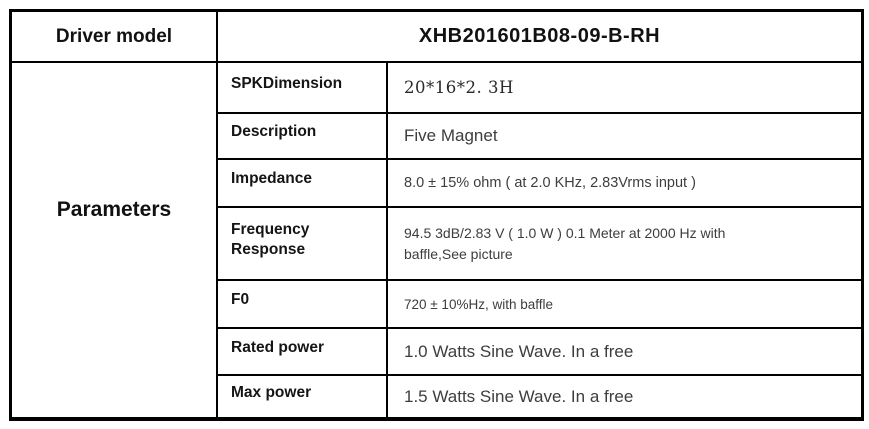 The height and width of the screenshot is (429, 869). What do you see at coordinates (303, 352) in the screenshot?
I see `rated-power-label: Rated power` at bounding box center [303, 352].